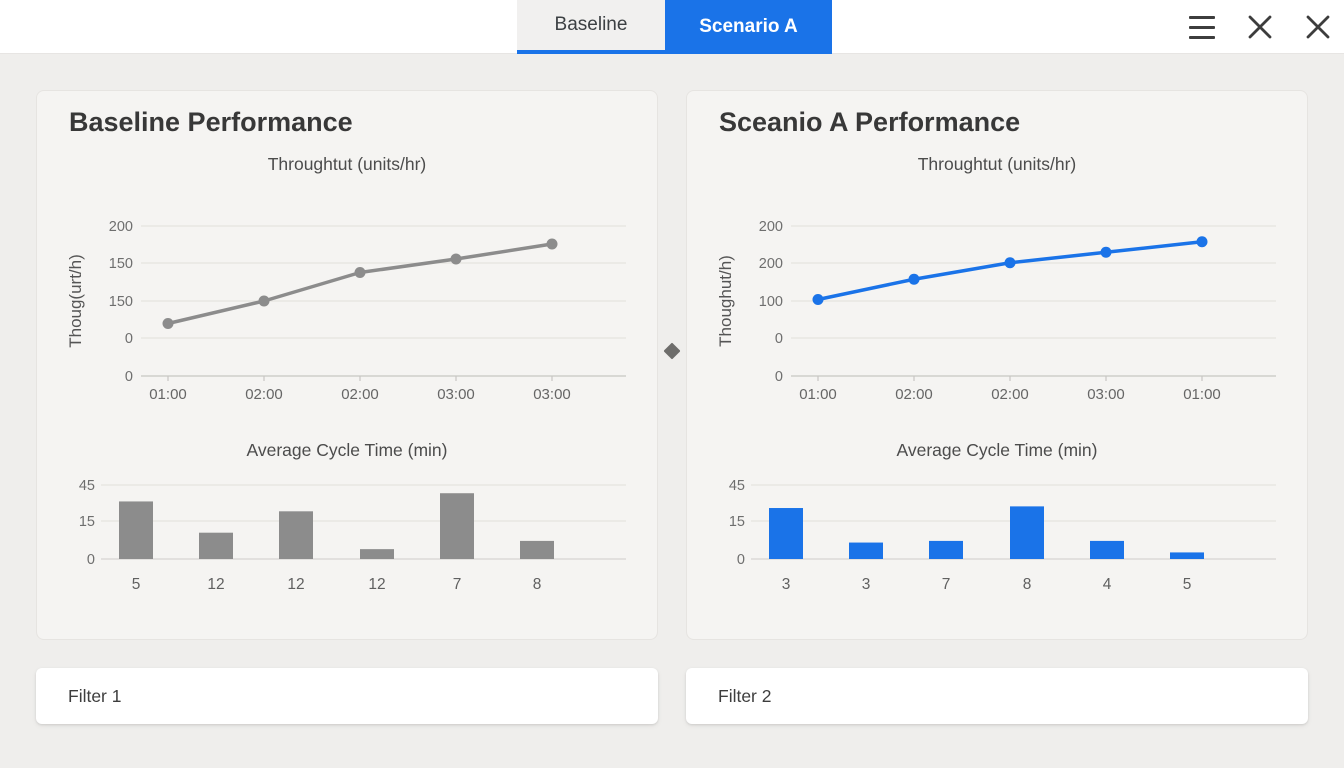 Image resolution: width=1344 pixels, height=768 pixels. Describe the element at coordinates (211, 122) in the screenshot. I see `panel-title: Baseline Performance` at that location.